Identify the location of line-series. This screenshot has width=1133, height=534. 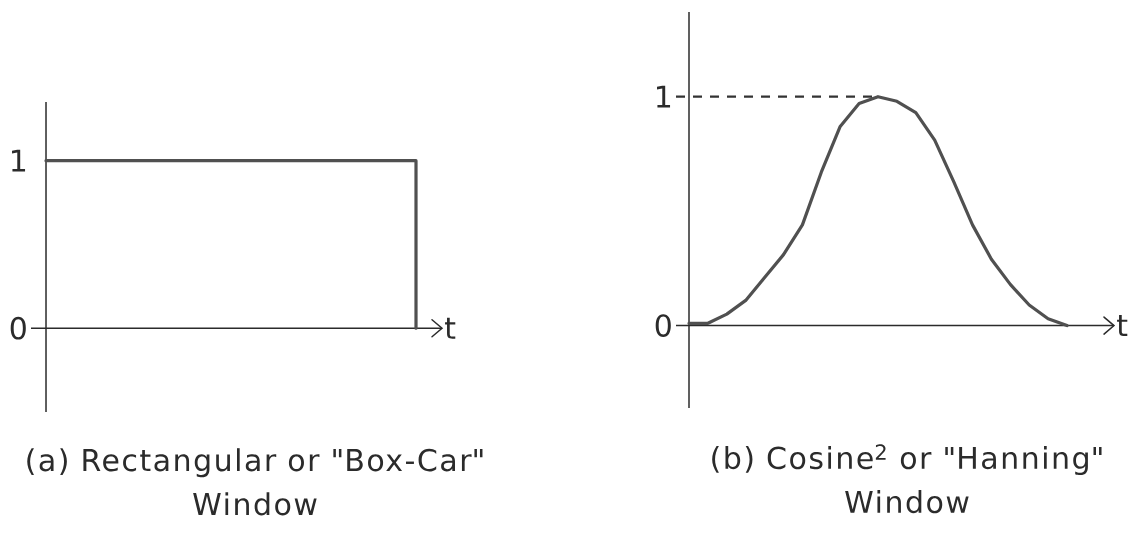
(878, 211).